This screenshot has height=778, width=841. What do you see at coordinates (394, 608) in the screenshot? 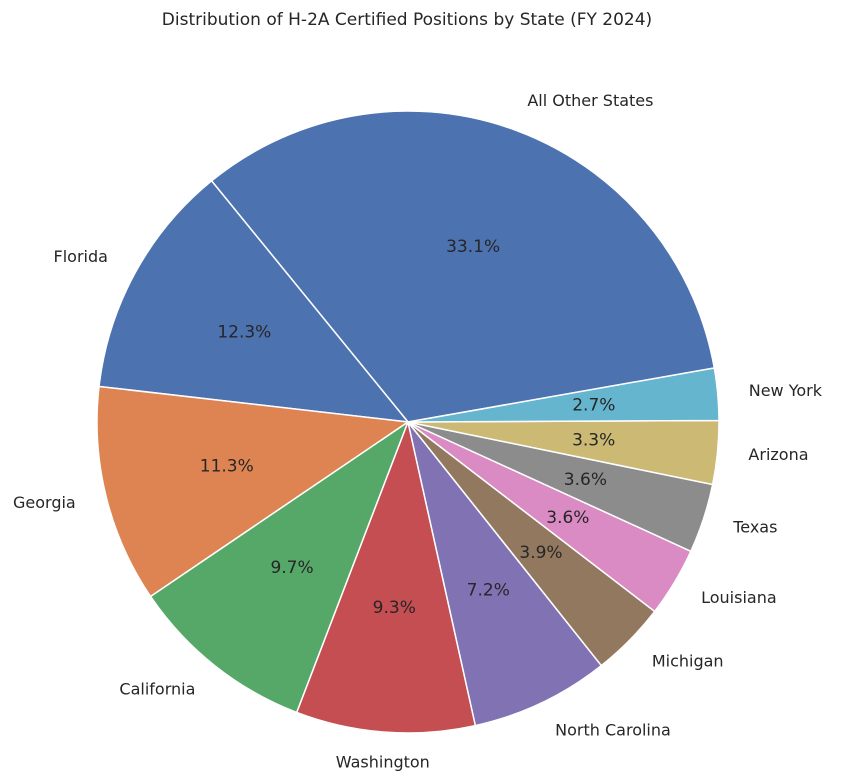
I see `pct-label-washington: 9.3%` at bounding box center [394, 608].